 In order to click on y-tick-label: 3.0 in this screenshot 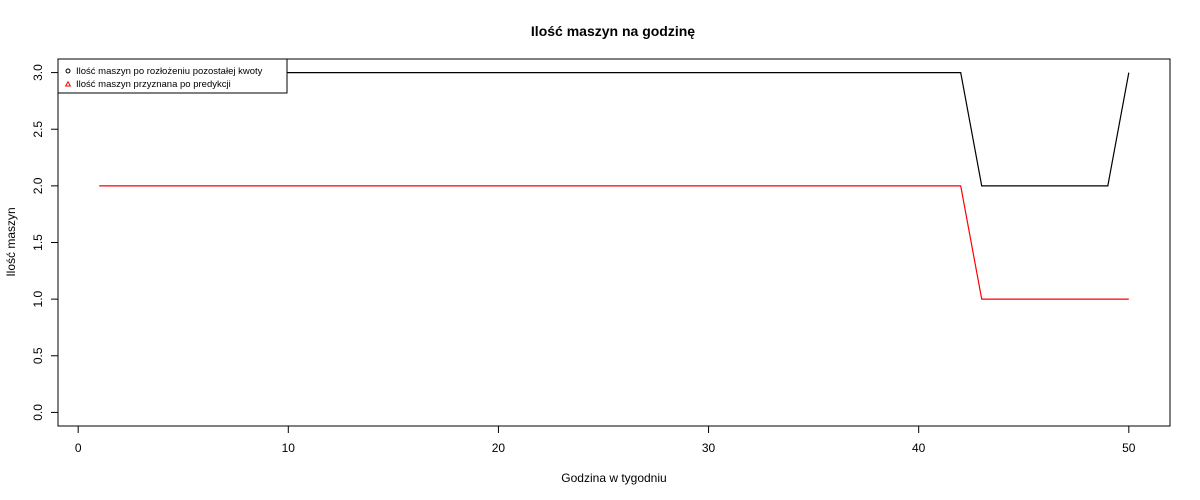, I will do `click(38, 72)`.